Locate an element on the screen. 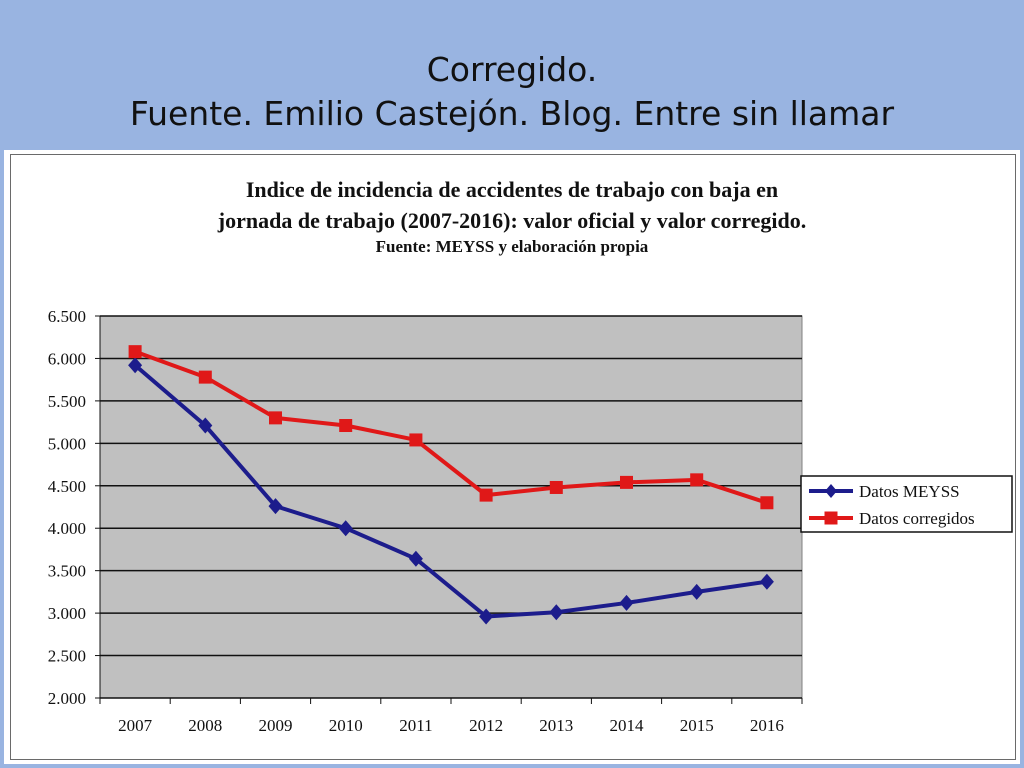  legend-label-corregidos: Datos corregidos is located at coordinates (917, 518).